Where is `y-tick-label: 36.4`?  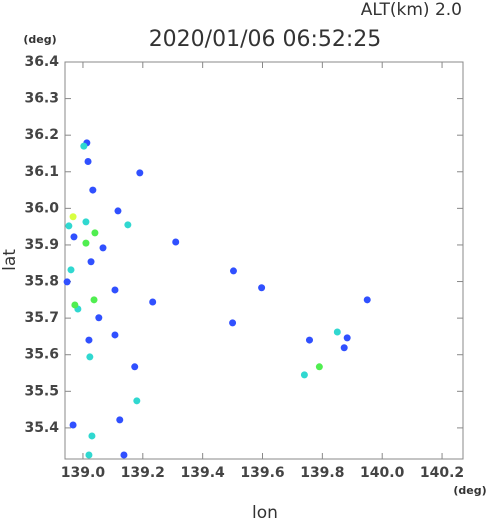 y-tick-label: 36.4 is located at coordinates (41, 62).